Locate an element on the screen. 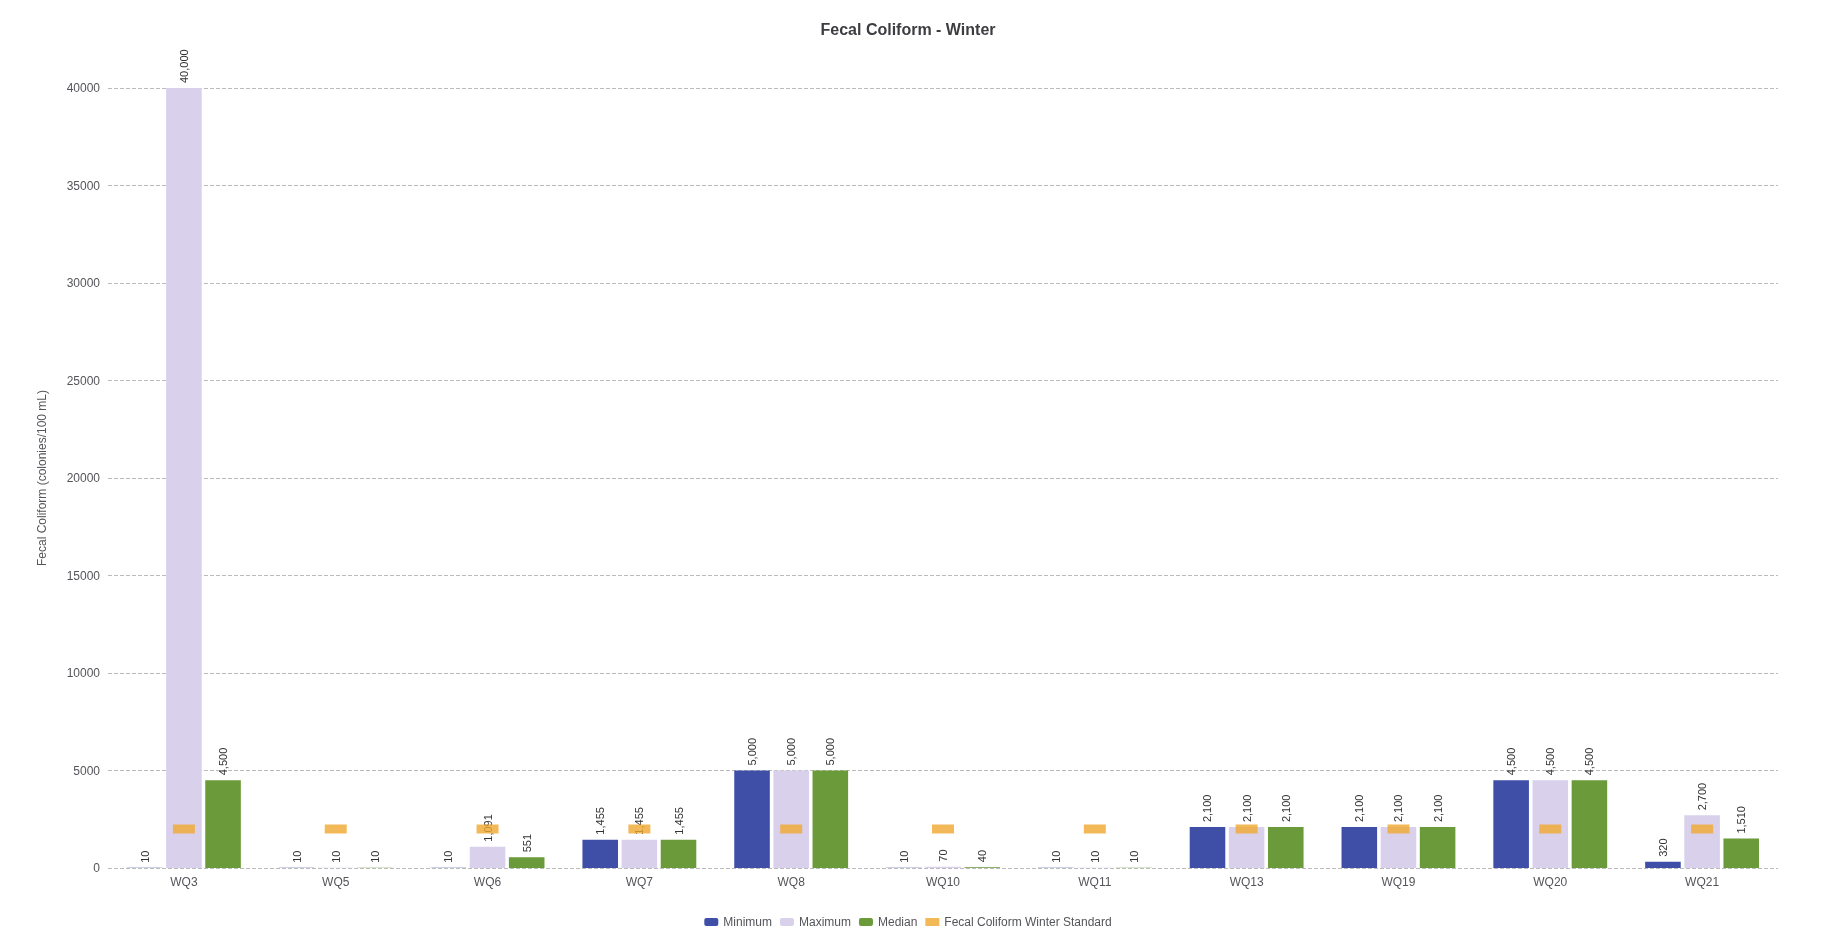 The height and width of the screenshot is (952, 1829). data-label: 551 is located at coordinates (526, 843).